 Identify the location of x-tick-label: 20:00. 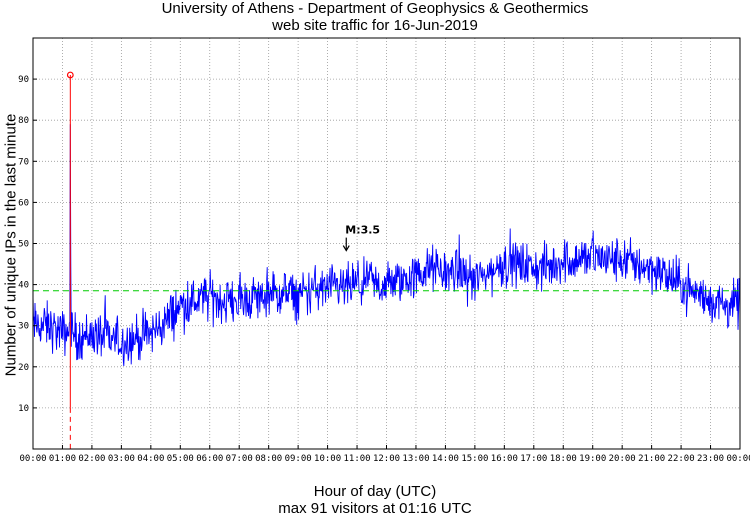
(622, 459).